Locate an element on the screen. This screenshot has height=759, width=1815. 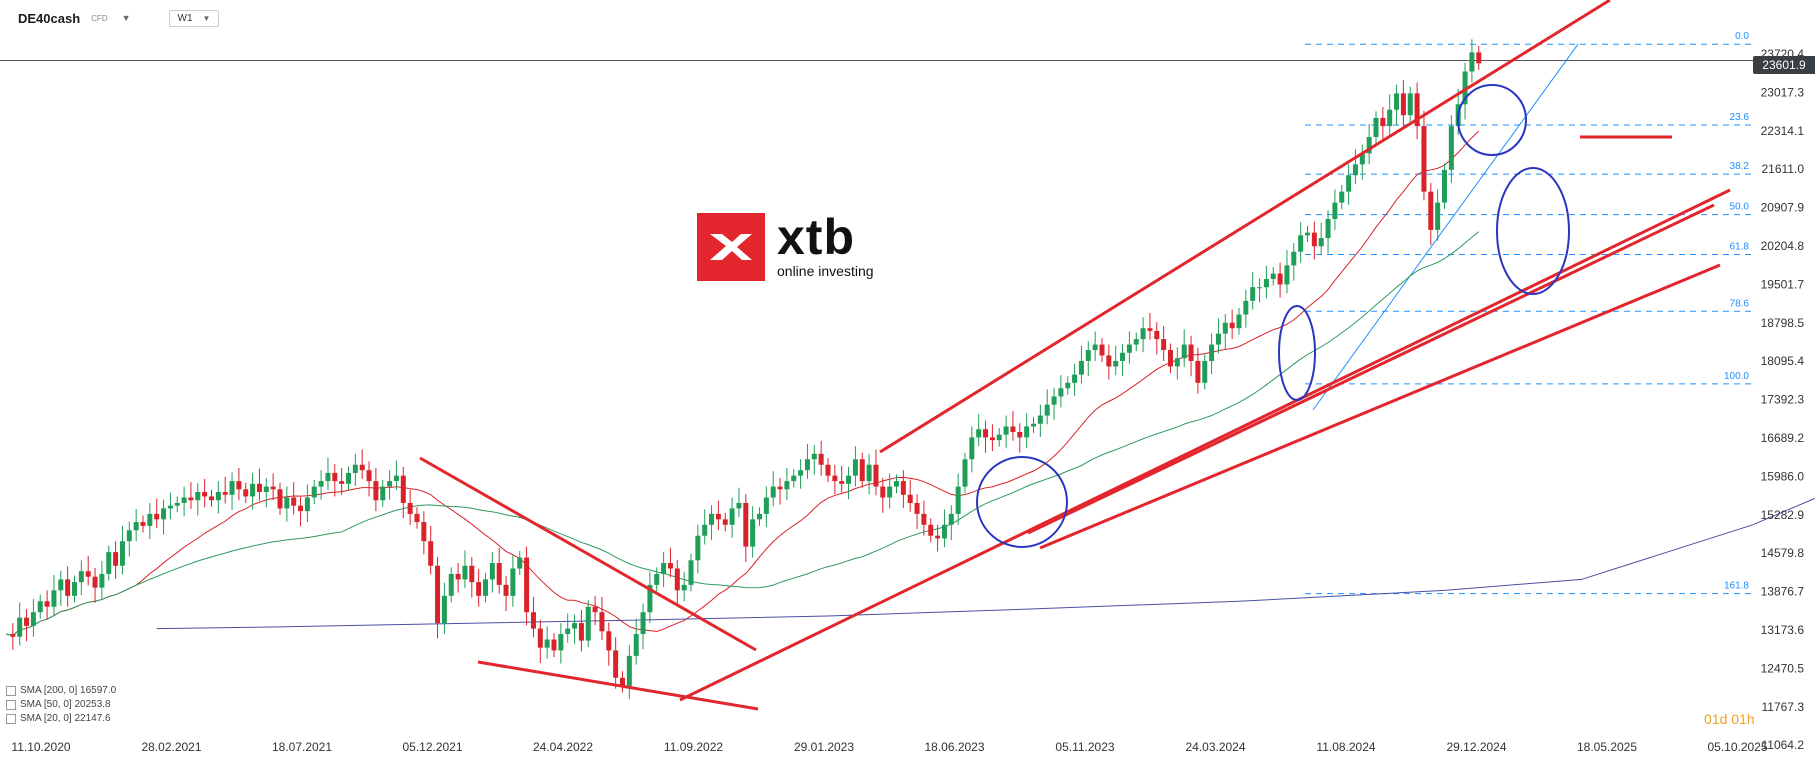
fib-level-label: 78.6 is located at coordinates (1740, 303).